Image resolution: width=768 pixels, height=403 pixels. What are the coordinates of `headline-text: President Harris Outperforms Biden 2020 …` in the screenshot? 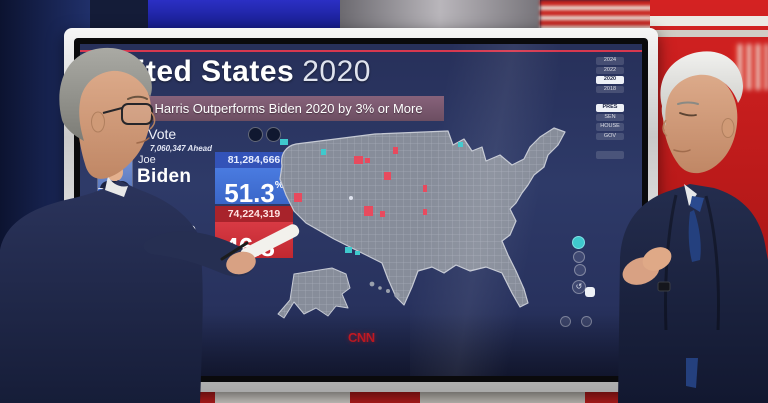 It's located at (259, 108).